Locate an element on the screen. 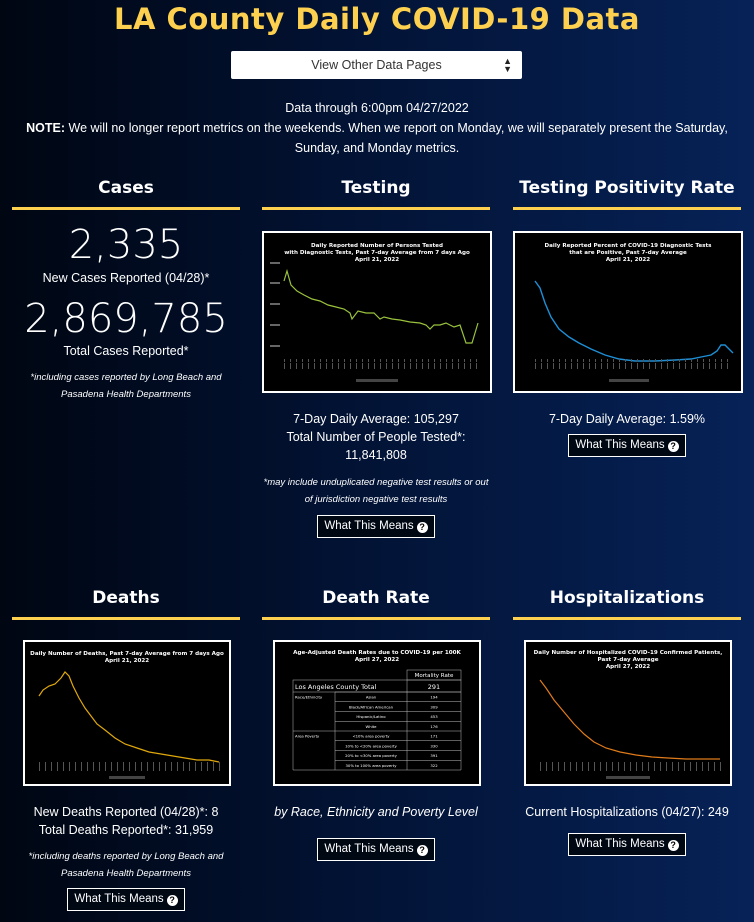 The image size is (754, 922). deaths-what-this-means-button: What This Means? is located at coordinates (126, 899).